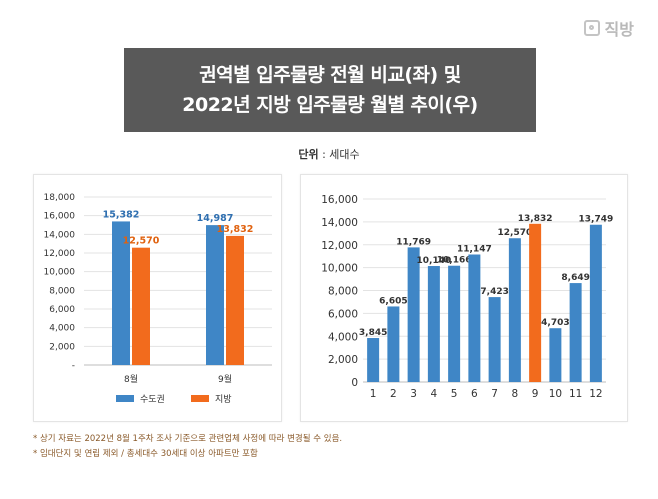  What do you see at coordinates (308, 154) in the screenshot?
I see `unit-label: 단위` at bounding box center [308, 154].